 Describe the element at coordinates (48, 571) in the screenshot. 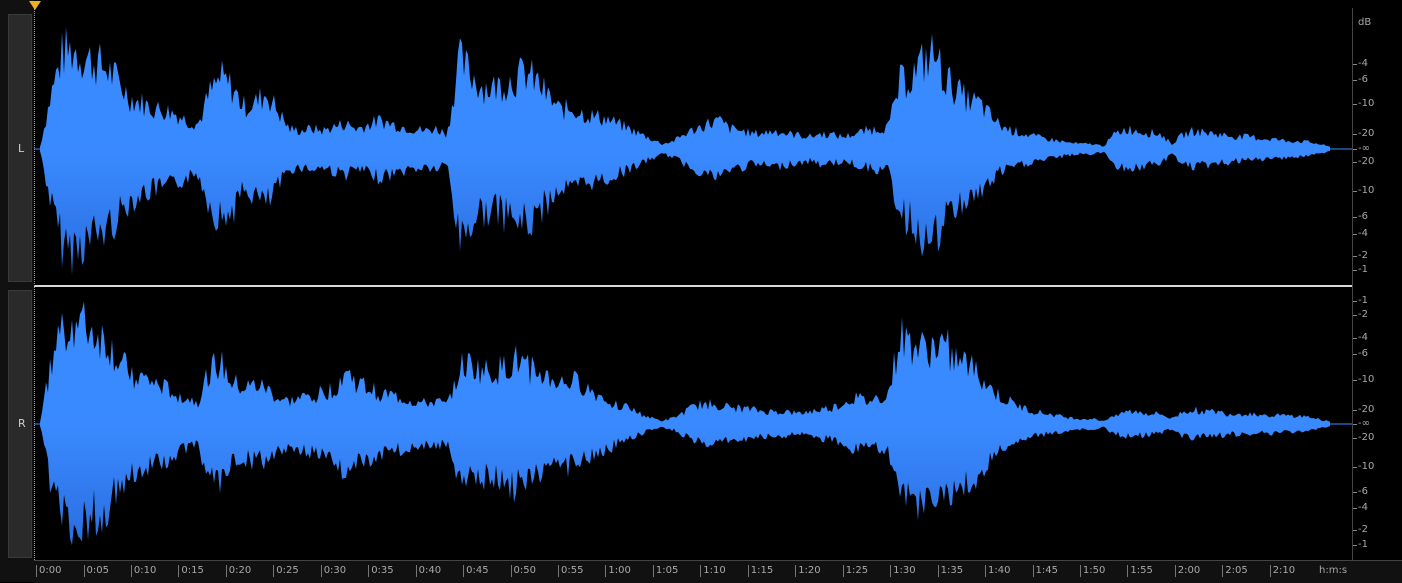

I see `time-tick-label: 0:00` at that location.